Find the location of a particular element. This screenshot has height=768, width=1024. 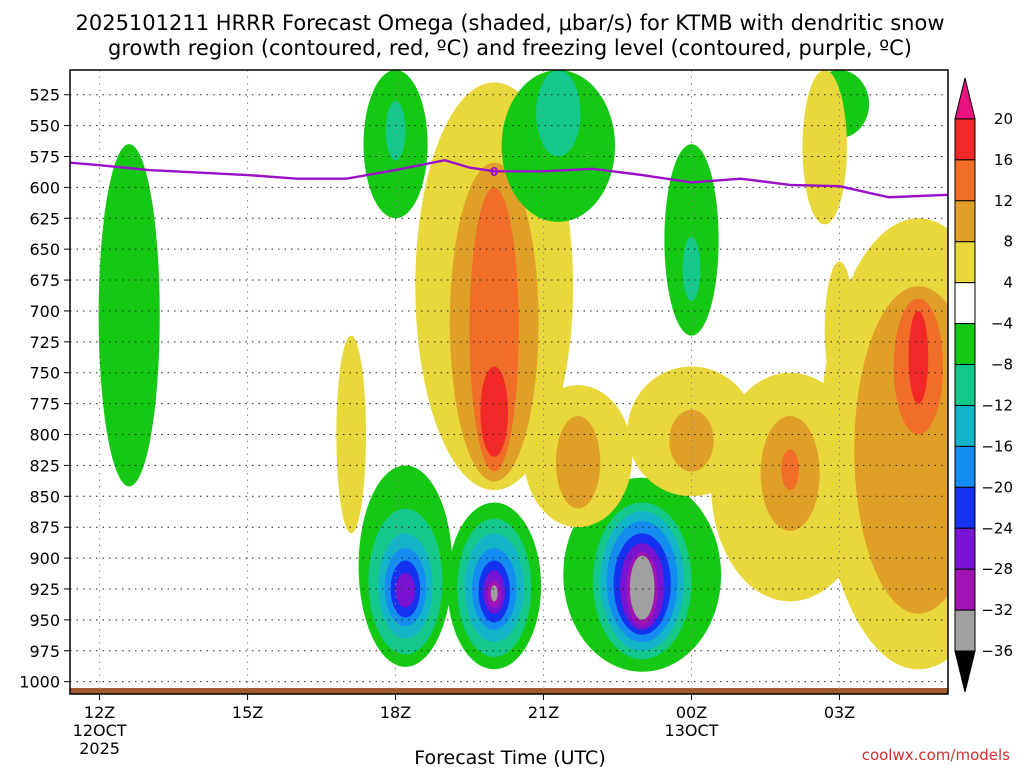

omega-feature-upward-core-2230z is located at coordinates (642, 574).